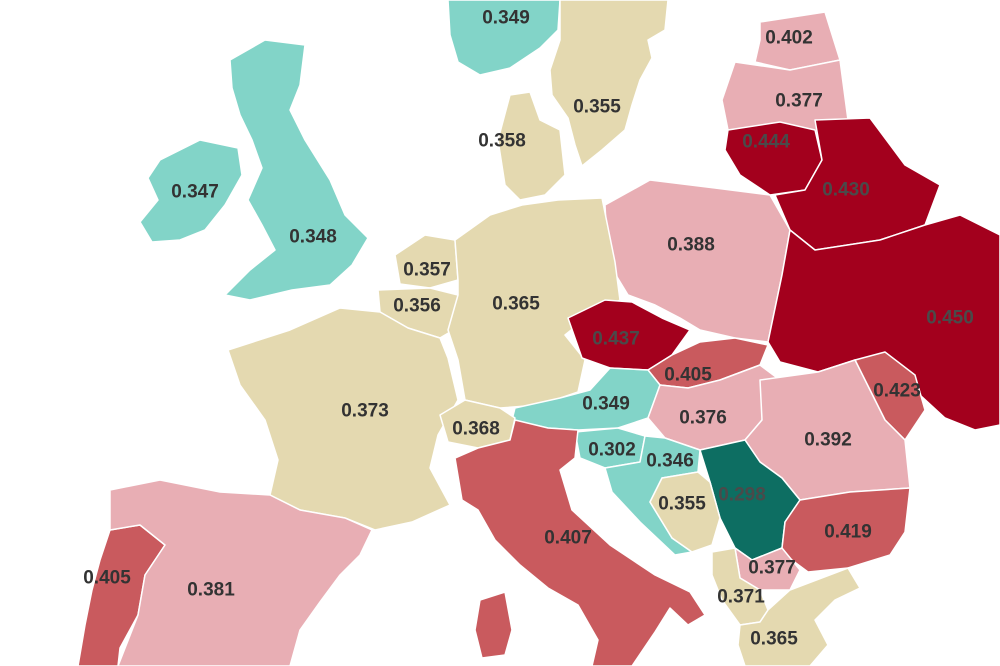 The height and width of the screenshot is (666, 1000). Describe the element at coordinates (417, 306) in the screenshot. I see `value-label: 0.356` at that location.